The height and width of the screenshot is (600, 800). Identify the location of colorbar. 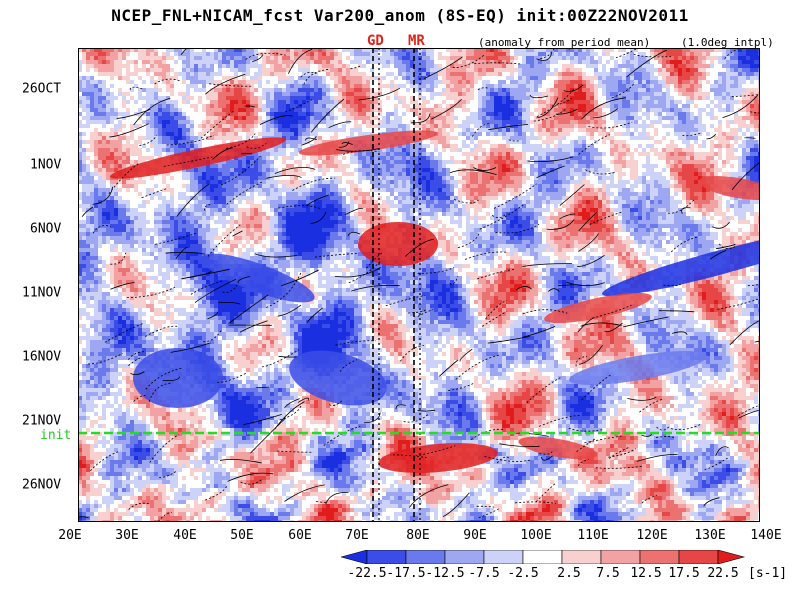
(543, 557).